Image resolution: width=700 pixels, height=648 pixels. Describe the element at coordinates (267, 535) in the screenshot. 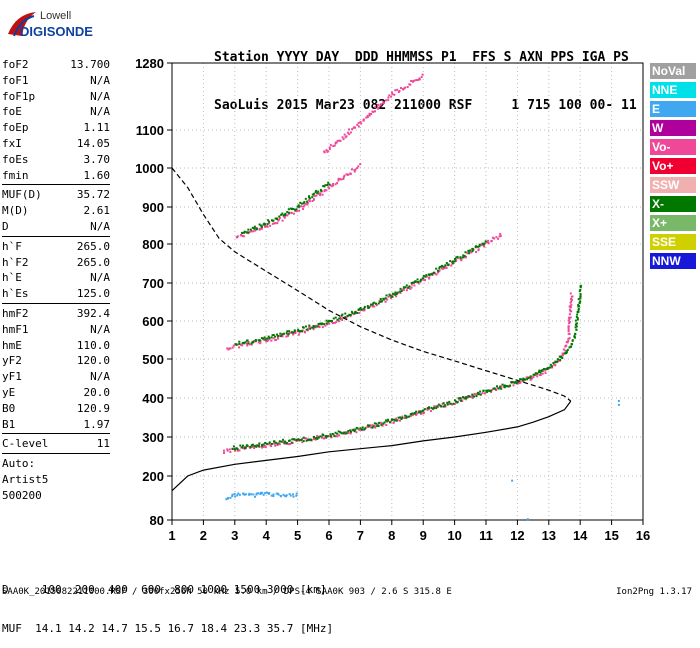

I see `x-tick-label: 4` at that location.